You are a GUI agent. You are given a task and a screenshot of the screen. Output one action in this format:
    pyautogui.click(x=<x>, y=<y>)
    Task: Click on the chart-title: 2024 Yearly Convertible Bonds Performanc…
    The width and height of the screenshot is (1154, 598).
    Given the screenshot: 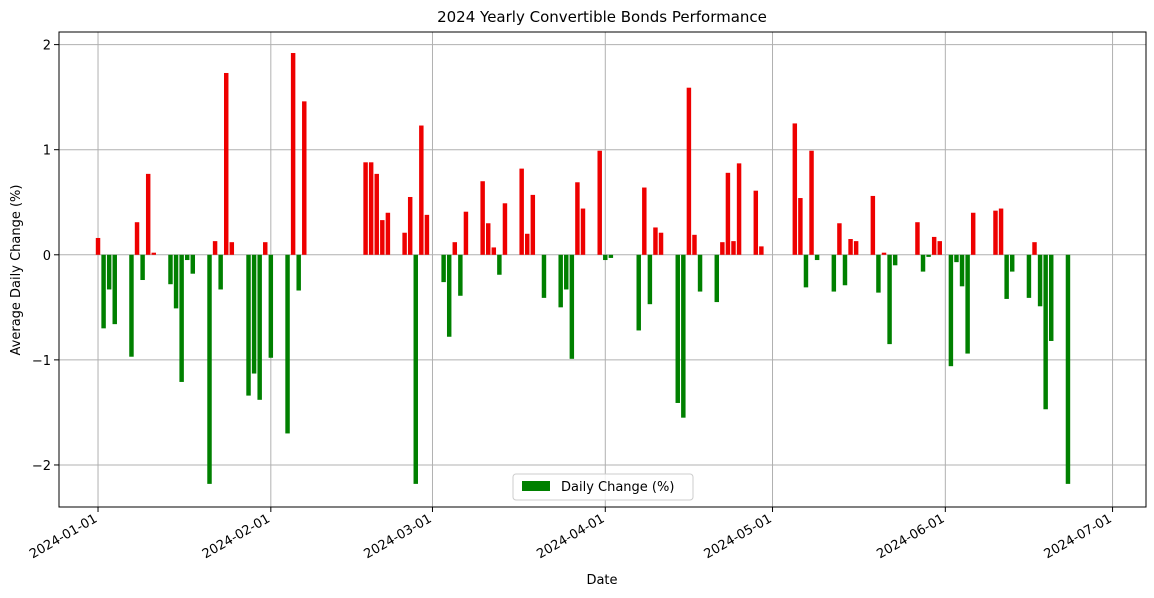 What is the action you would take?
    pyautogui.click(x=602, y=17)
    